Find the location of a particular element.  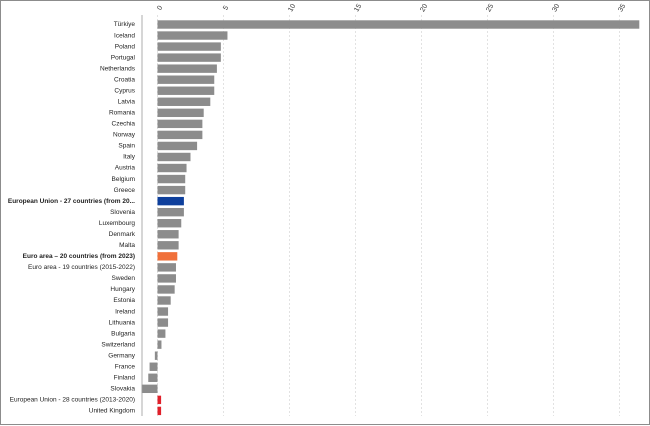

bar-iceland is located at coordinates (192, 35).